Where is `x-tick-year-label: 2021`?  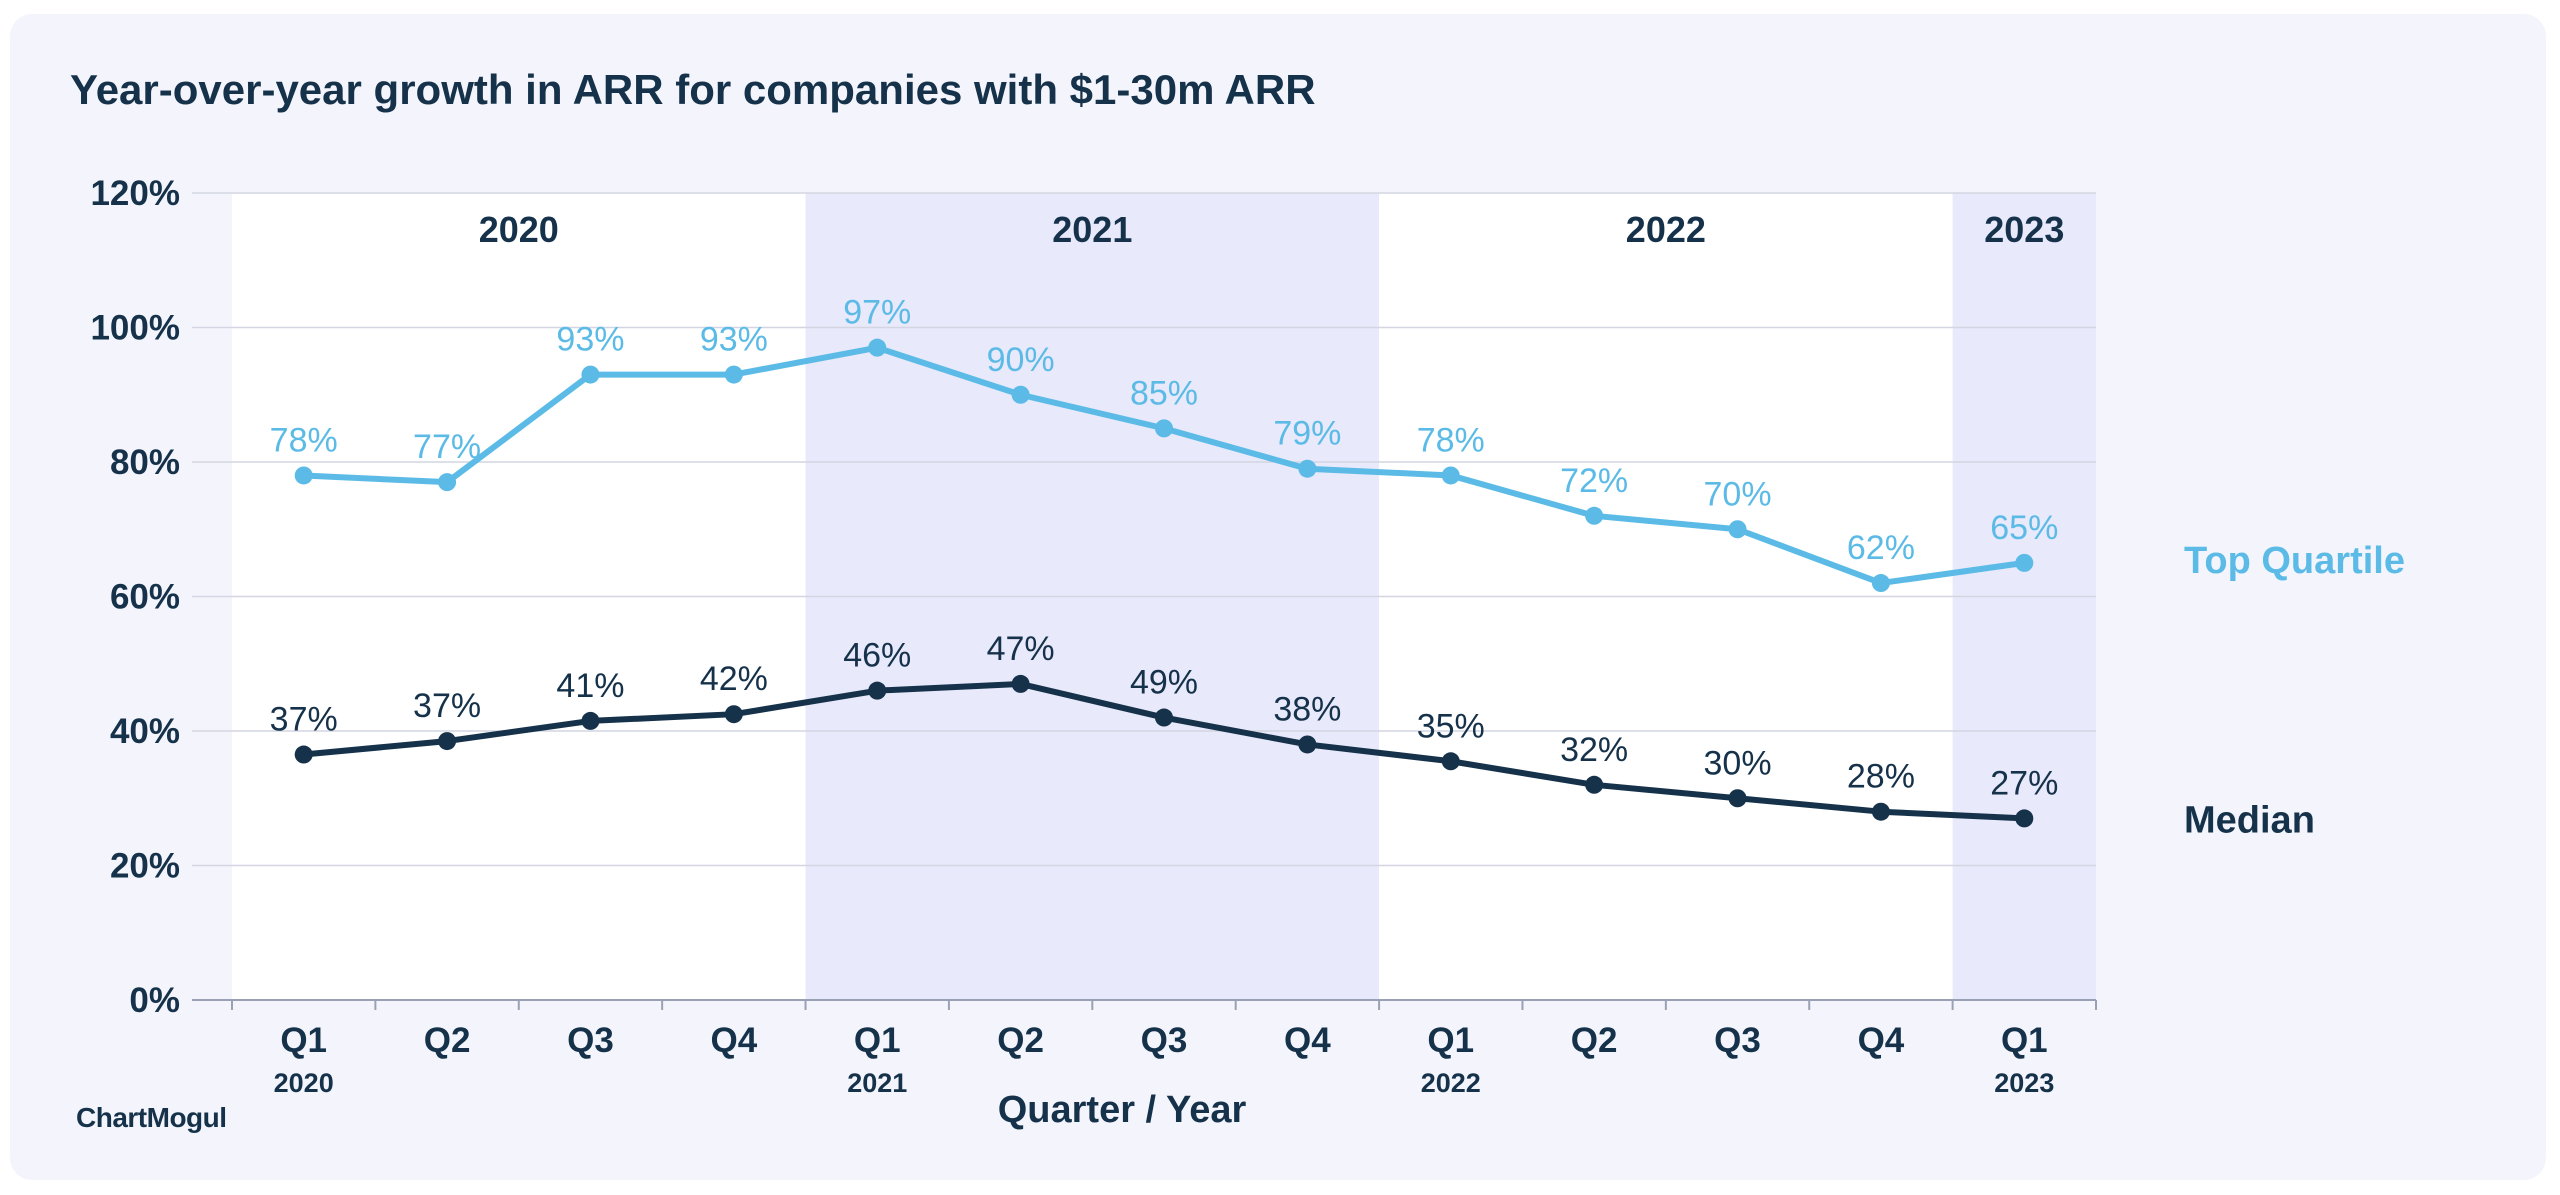 x-tick-year-label: 2021 is located at coordinates (877, 1083).